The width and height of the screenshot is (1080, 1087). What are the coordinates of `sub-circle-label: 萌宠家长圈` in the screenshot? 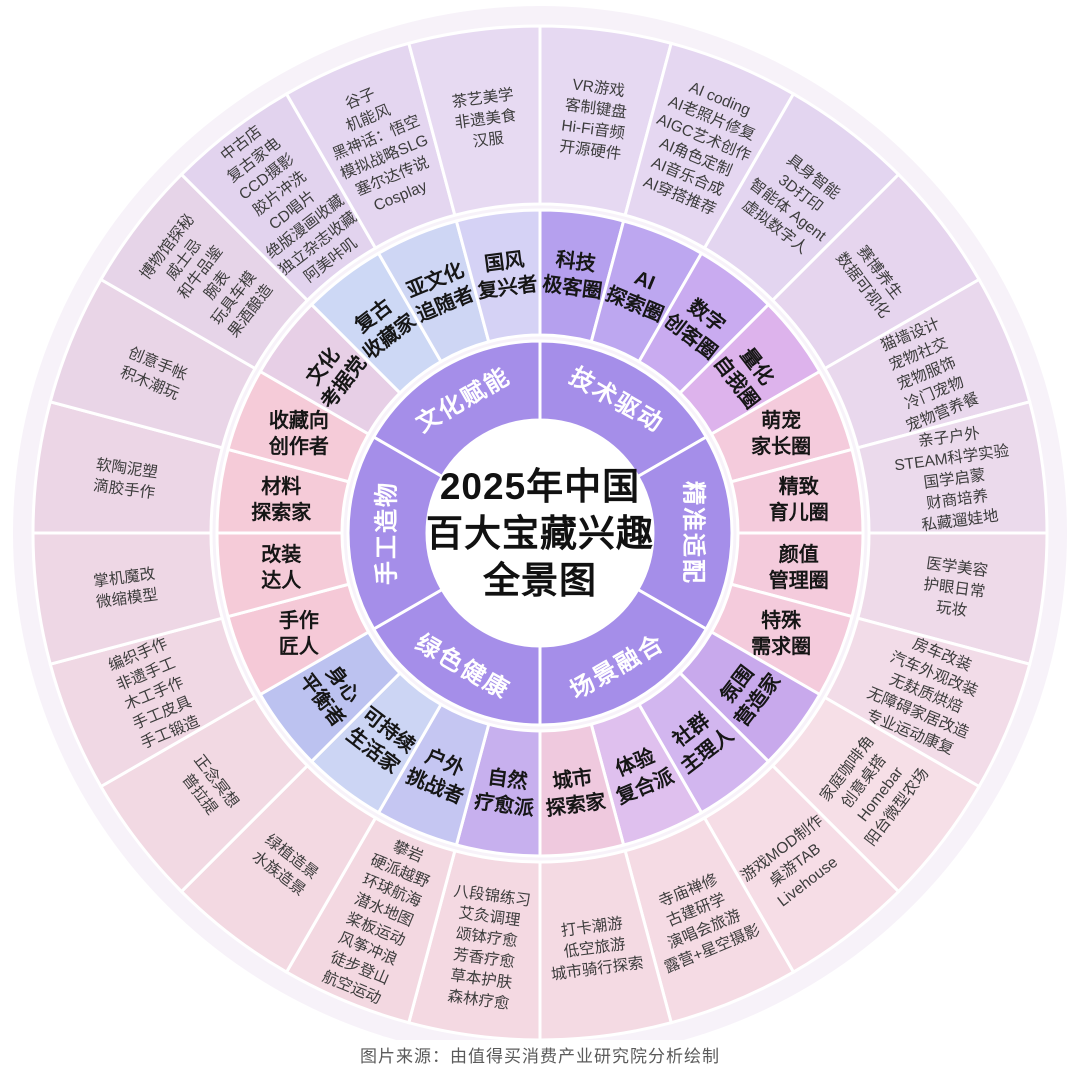 It's located at (781, 433).